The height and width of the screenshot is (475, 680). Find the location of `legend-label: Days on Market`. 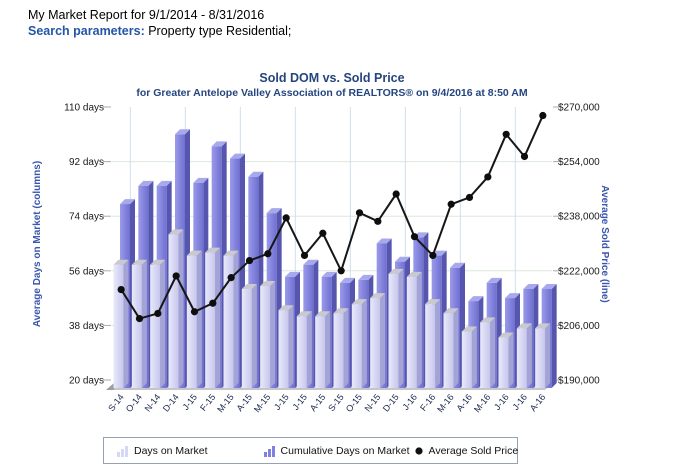

legend-label: Days on Market is located at coordinates (171, 450).